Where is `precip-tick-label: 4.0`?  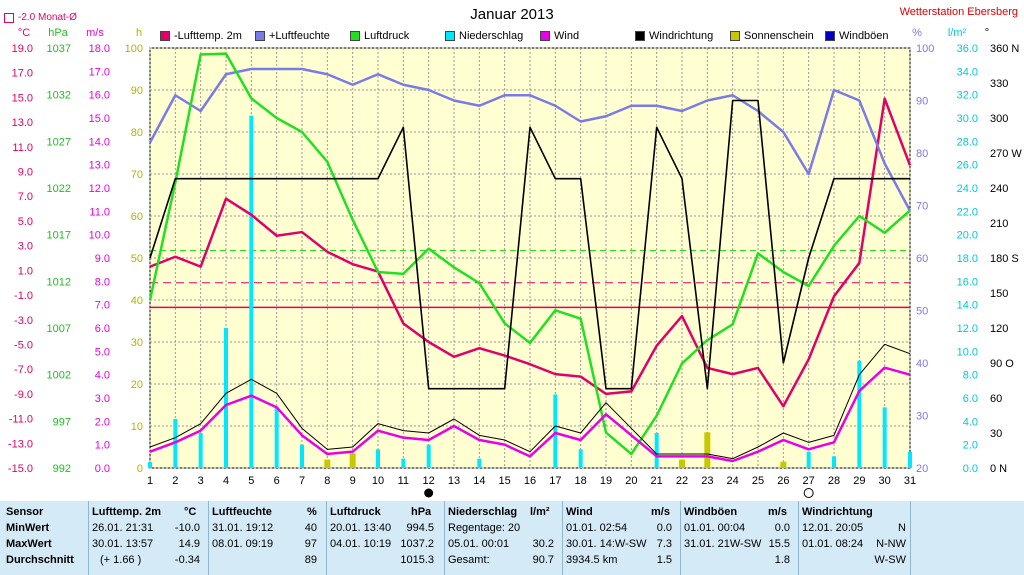
precip-tick-label: 4.0 is located at coordinates (970, 422).